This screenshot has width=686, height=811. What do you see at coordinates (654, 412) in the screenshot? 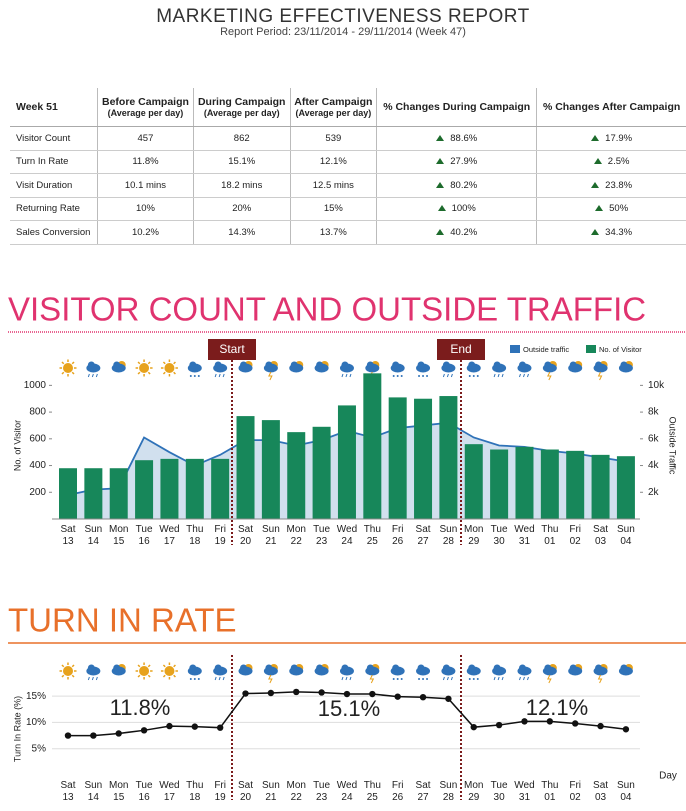
I see `y2-tick-label: 8k` at bounding box center [654, 412].